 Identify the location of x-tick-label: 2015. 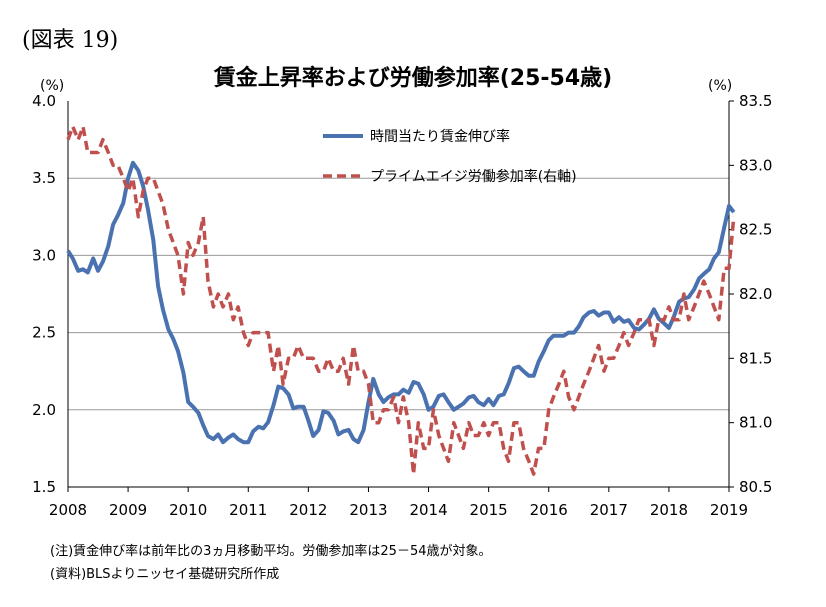
(489, 510).